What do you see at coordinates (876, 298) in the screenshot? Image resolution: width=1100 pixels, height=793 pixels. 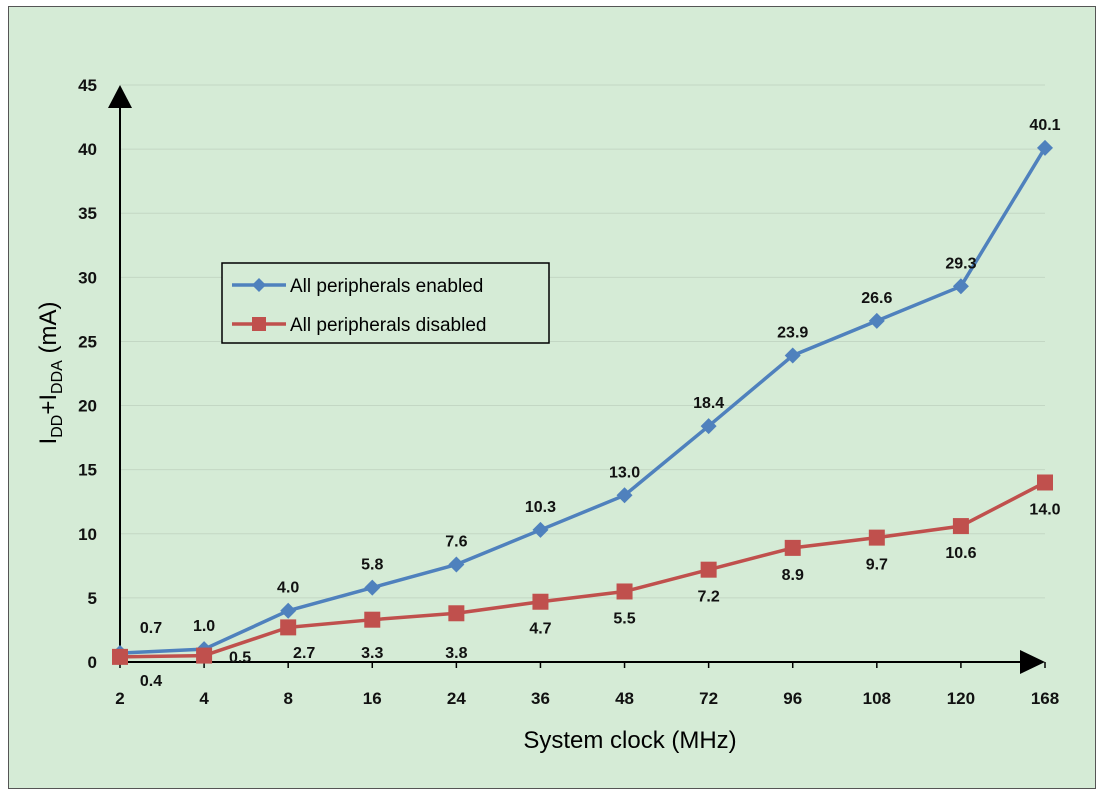 I see `data-label-enabled: 26.6` at bounding box center [876, 298].